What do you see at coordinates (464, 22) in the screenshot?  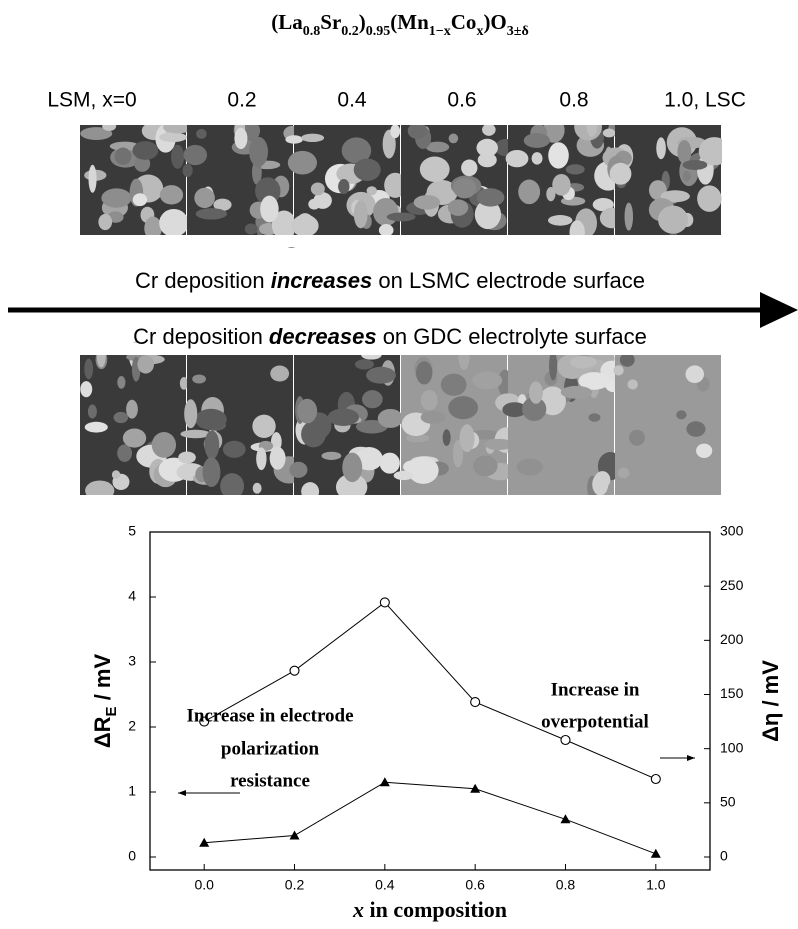 I see `formula-part: Co` at bounding box center [464, 22].